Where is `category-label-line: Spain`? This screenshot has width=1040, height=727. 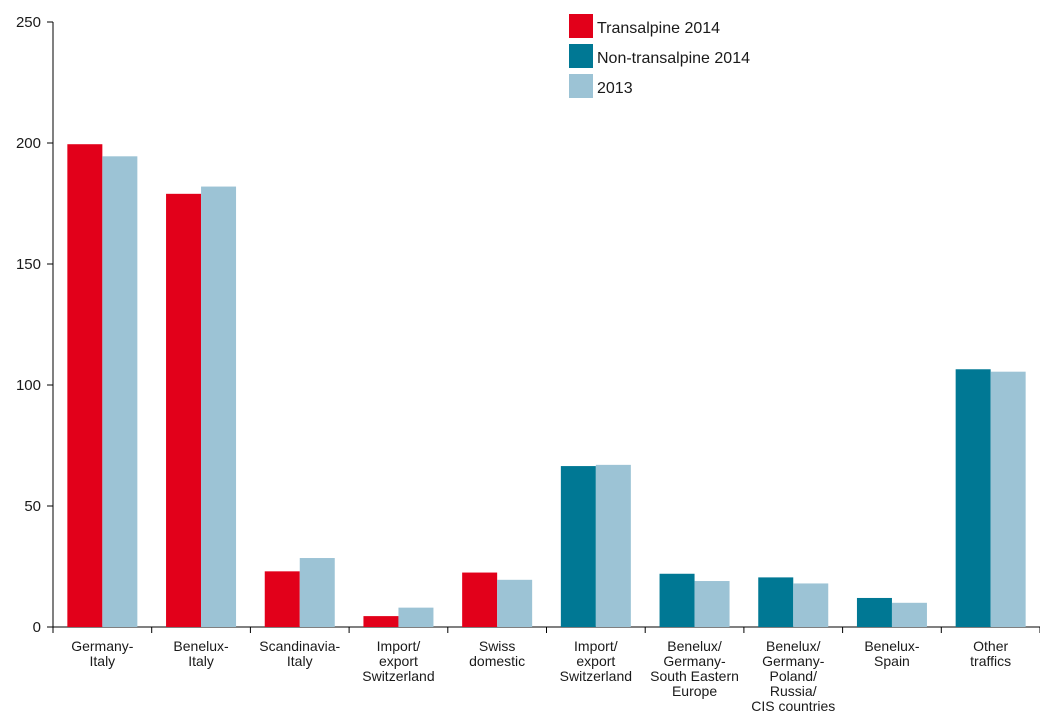
category-label-line: Spain is located at coordinates (892, 661).